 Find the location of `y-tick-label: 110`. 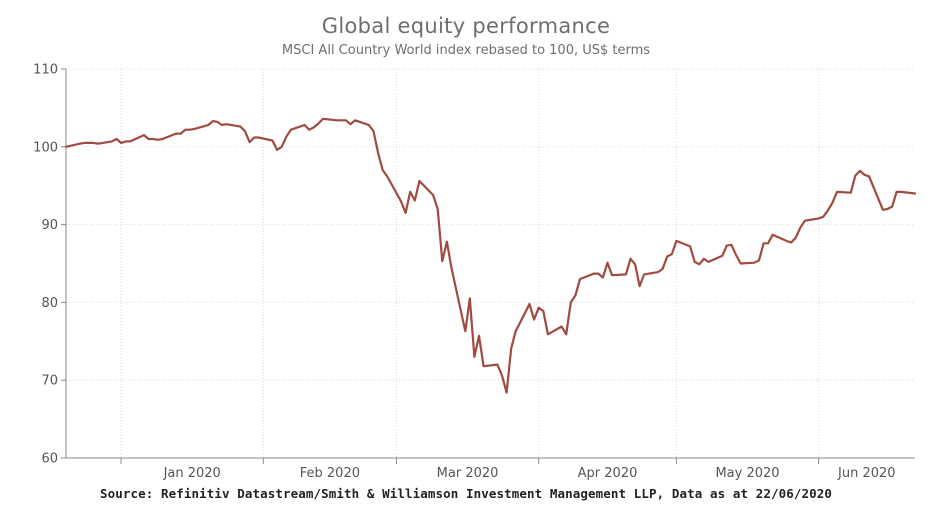

y-tick-label: 110 is located at coordinates (45, 70).